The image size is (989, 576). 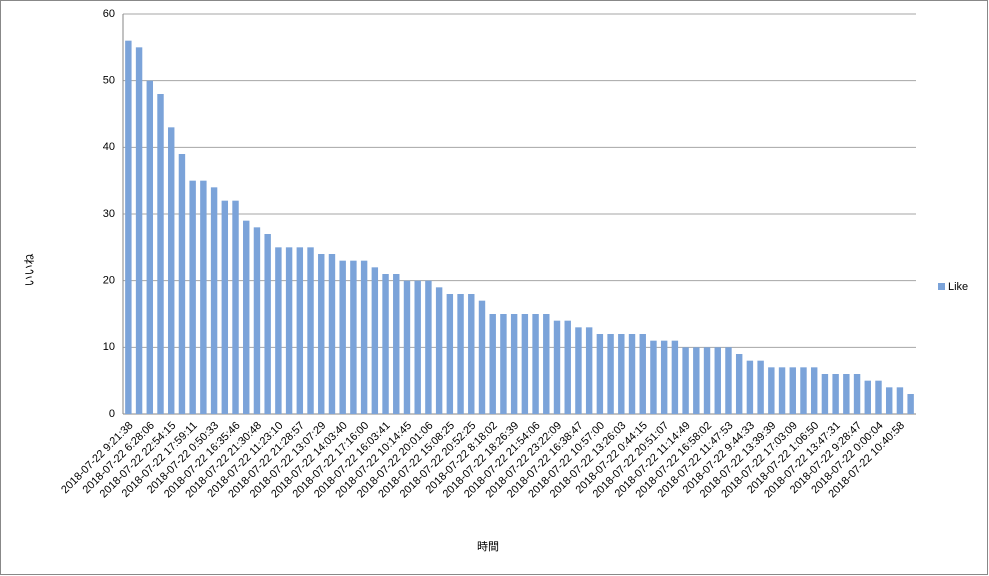 I want to click on y-tick-label: 40, so click(x=109, y=147).